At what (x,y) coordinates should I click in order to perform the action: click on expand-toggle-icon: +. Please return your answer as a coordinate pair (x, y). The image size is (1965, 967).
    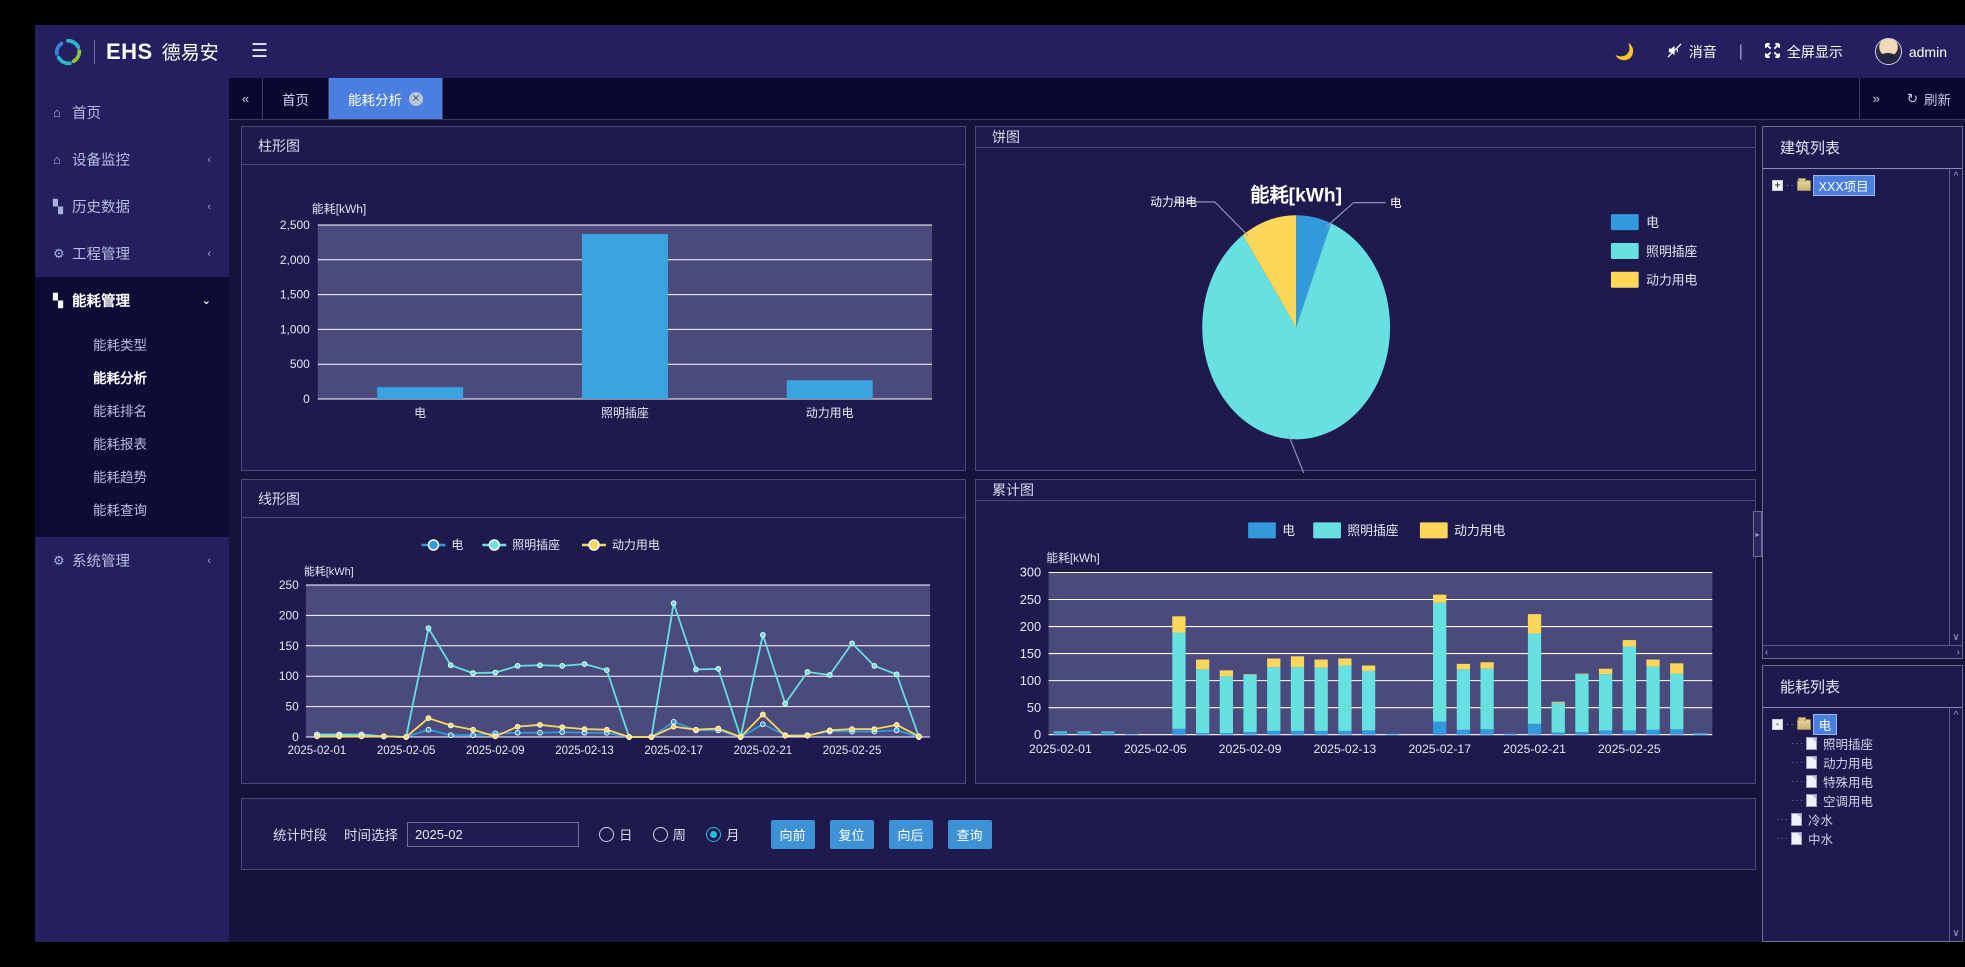
    Looking at the image, I should click on (1777, 185).